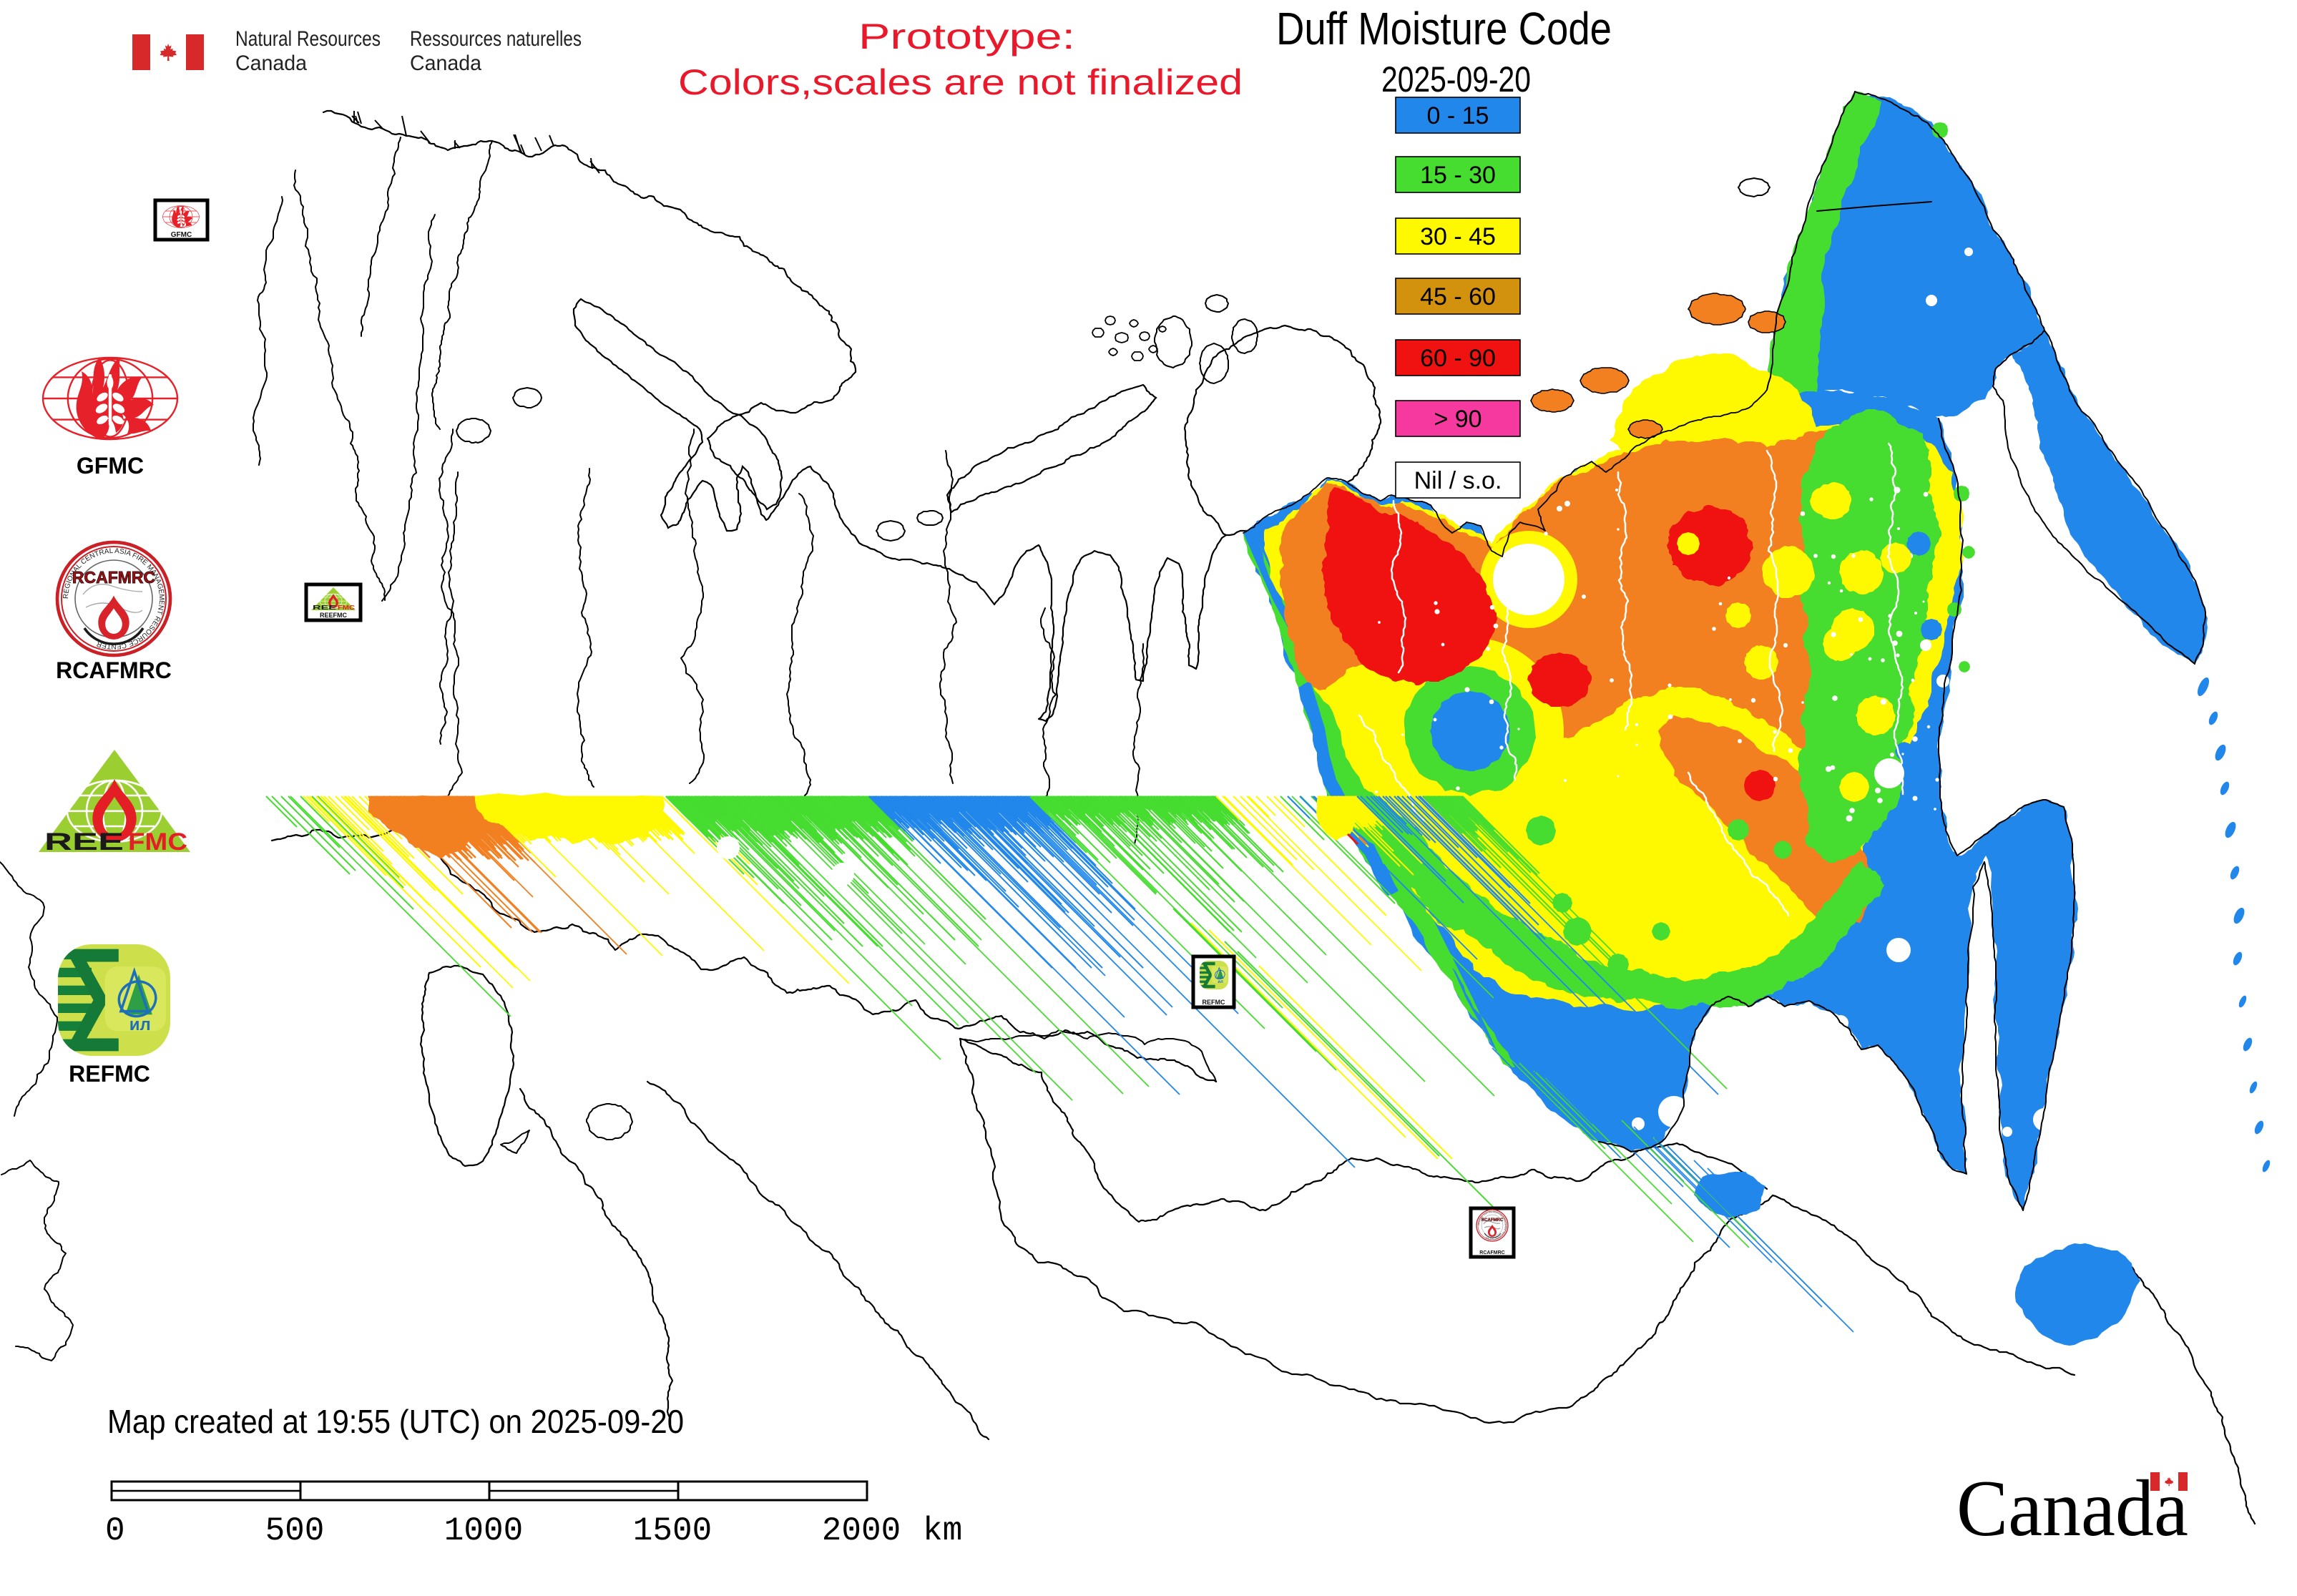 Image resolution: width=2297 pixels, height=1596 pixels. Describe the element at coordinates (308, 39) in the screenshot. I see `svg-text: Natural Resources` at that location.